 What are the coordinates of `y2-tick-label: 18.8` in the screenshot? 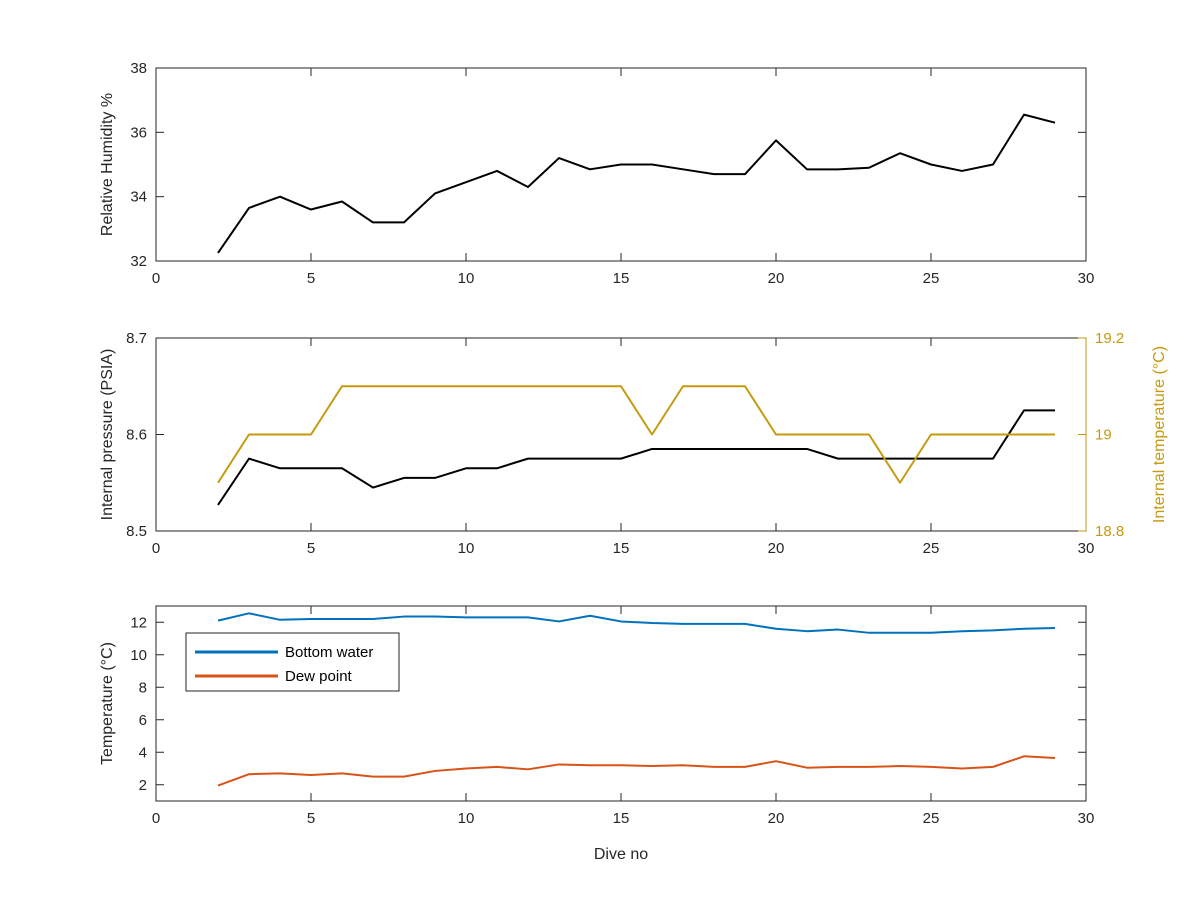 It's located at (1109, 531).